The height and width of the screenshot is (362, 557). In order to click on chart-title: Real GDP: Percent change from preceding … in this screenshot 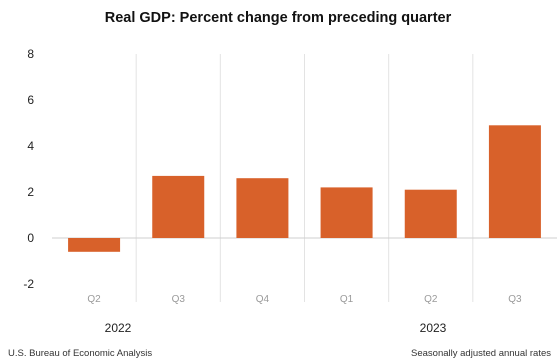, I will do `click(278, 18)`.